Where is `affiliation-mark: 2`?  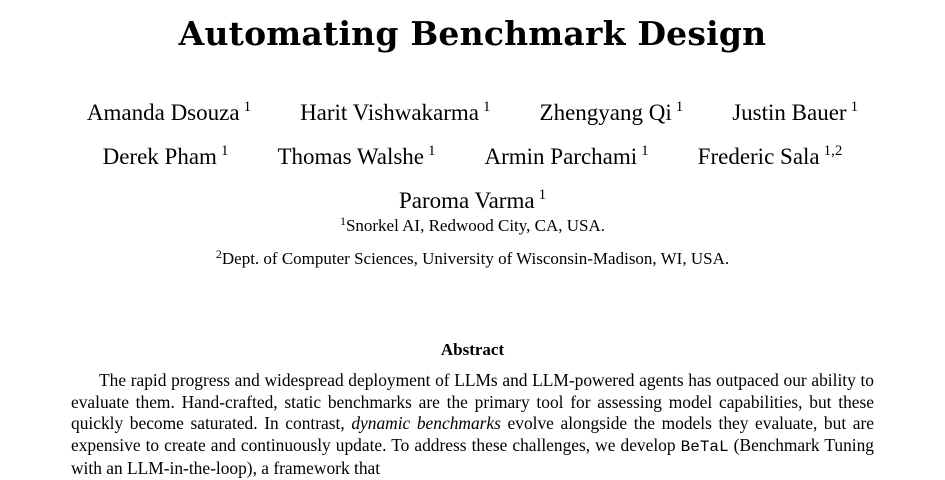 affiliation-mark: 2 is located at coordinates (218, 254).